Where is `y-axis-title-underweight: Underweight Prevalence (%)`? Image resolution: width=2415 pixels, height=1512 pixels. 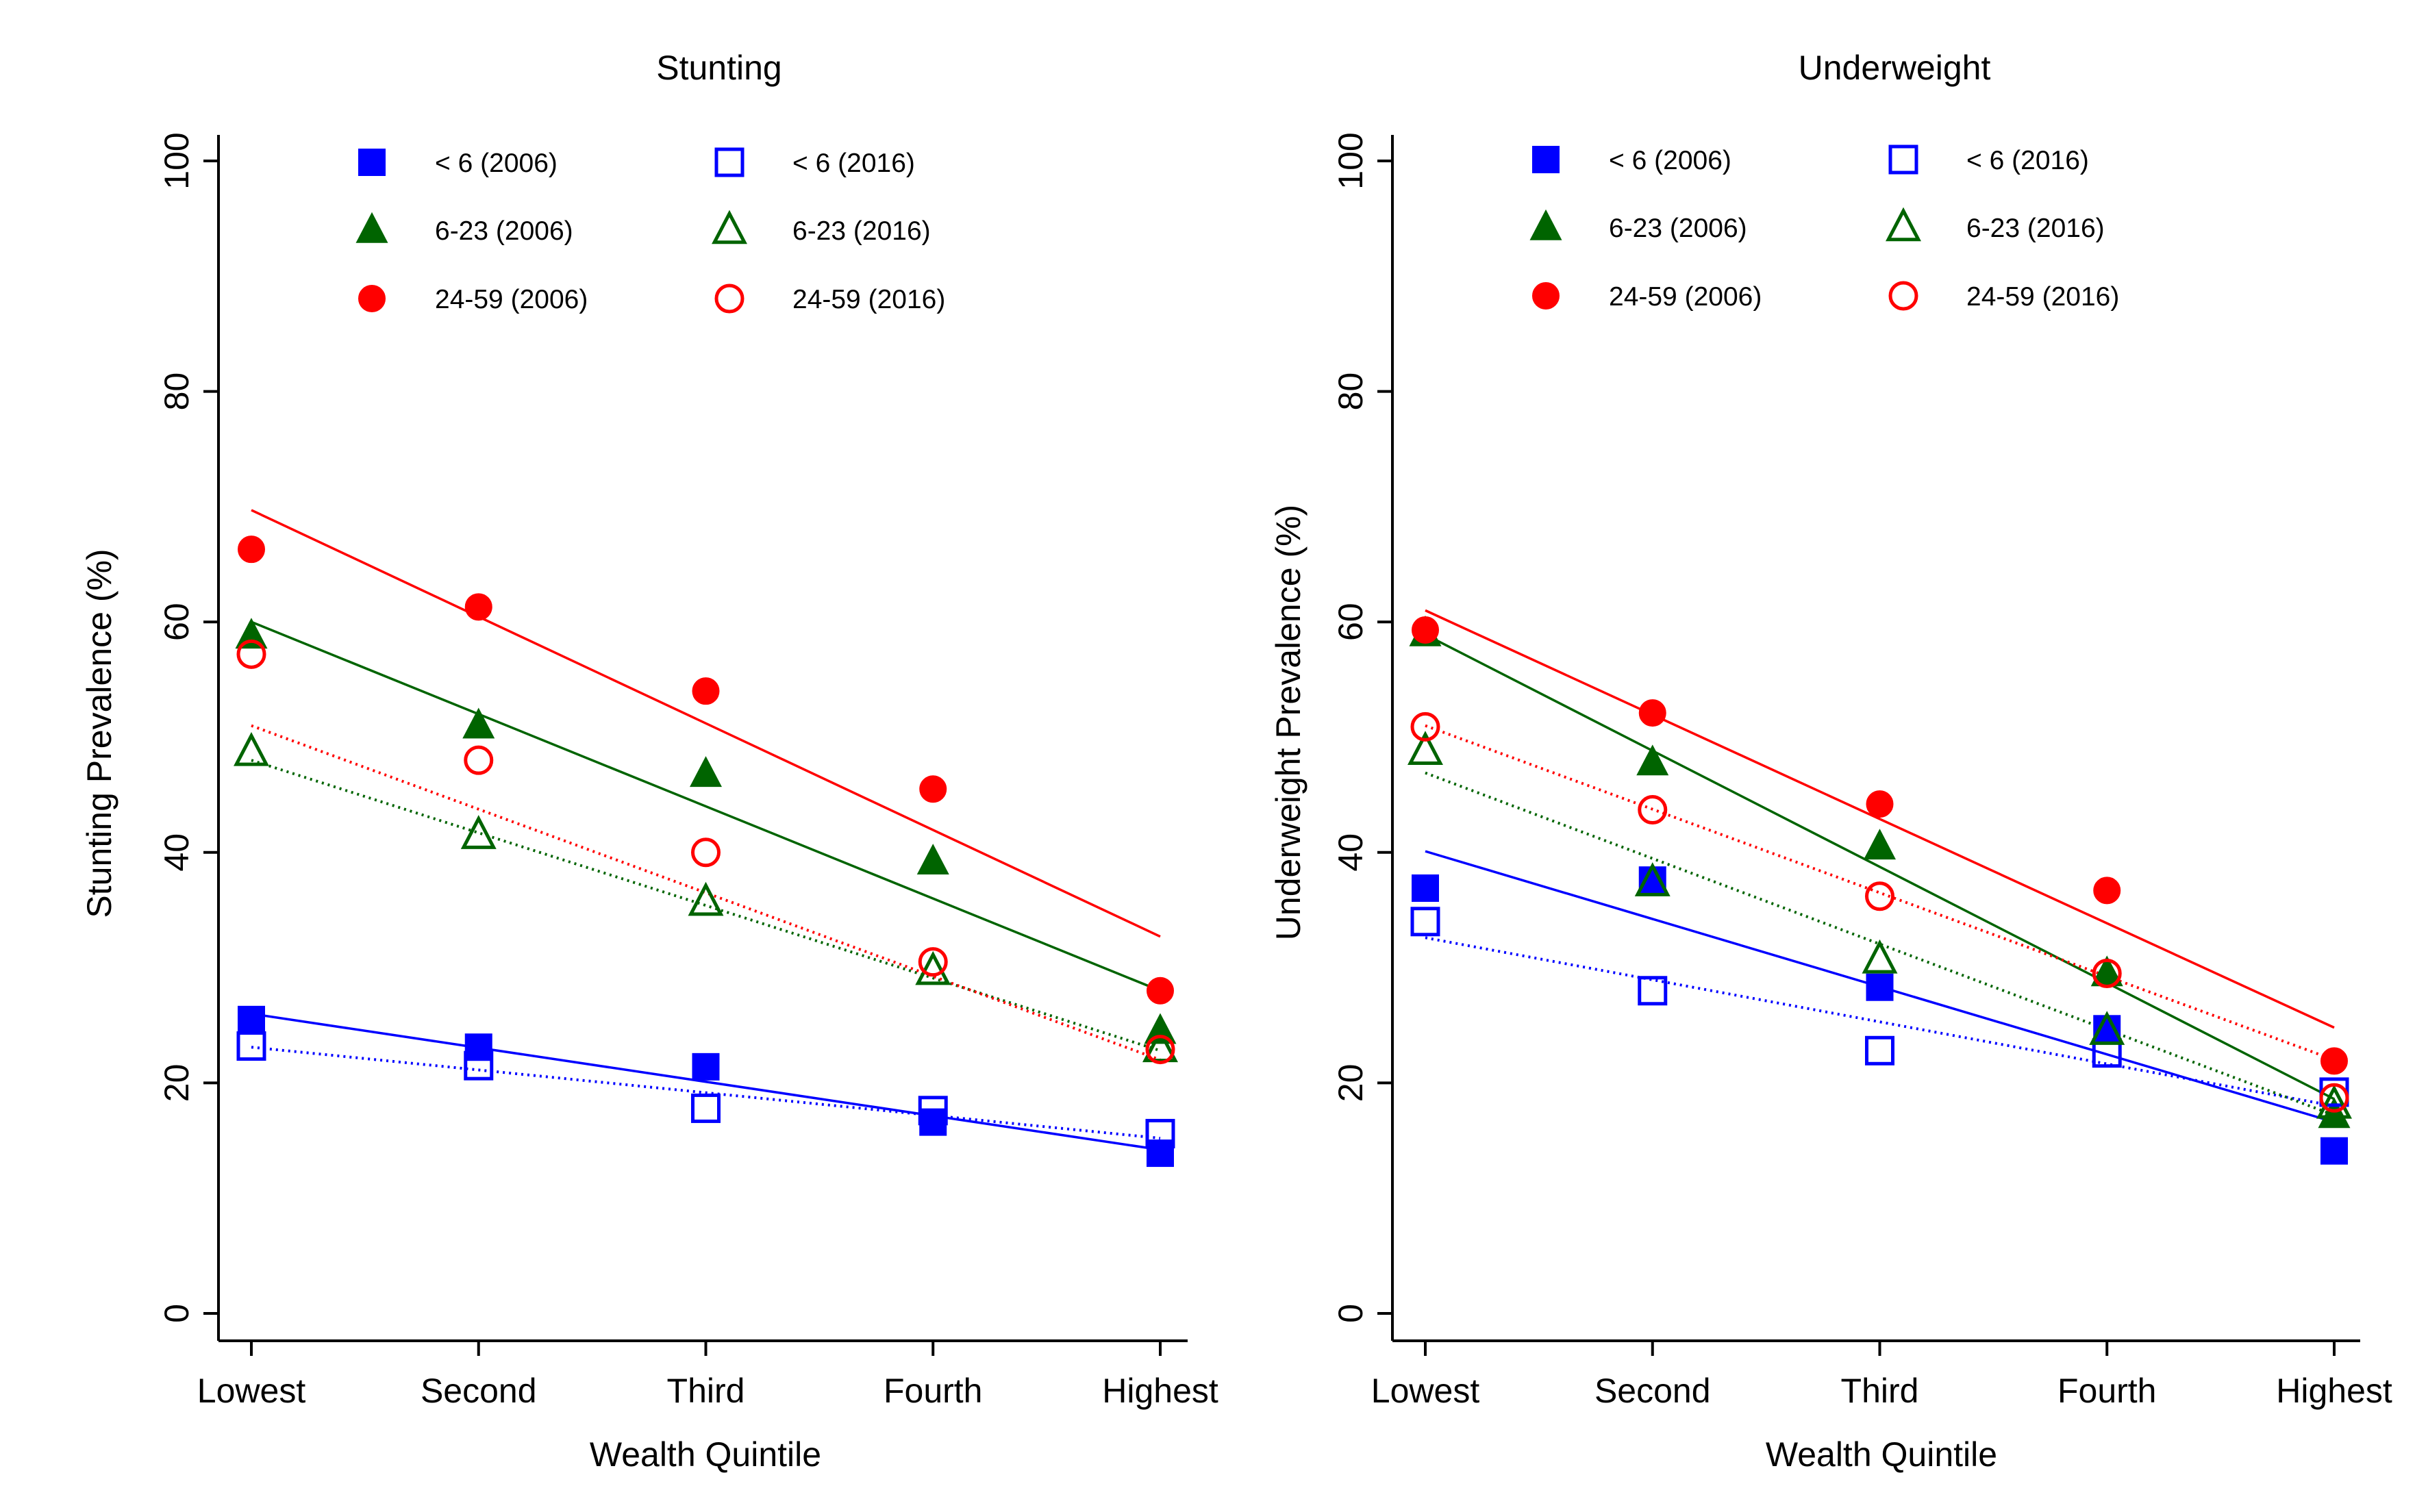 y-axis-title-underweight: Underweight Prevalence (%) is located at coordinates (1288, 722).